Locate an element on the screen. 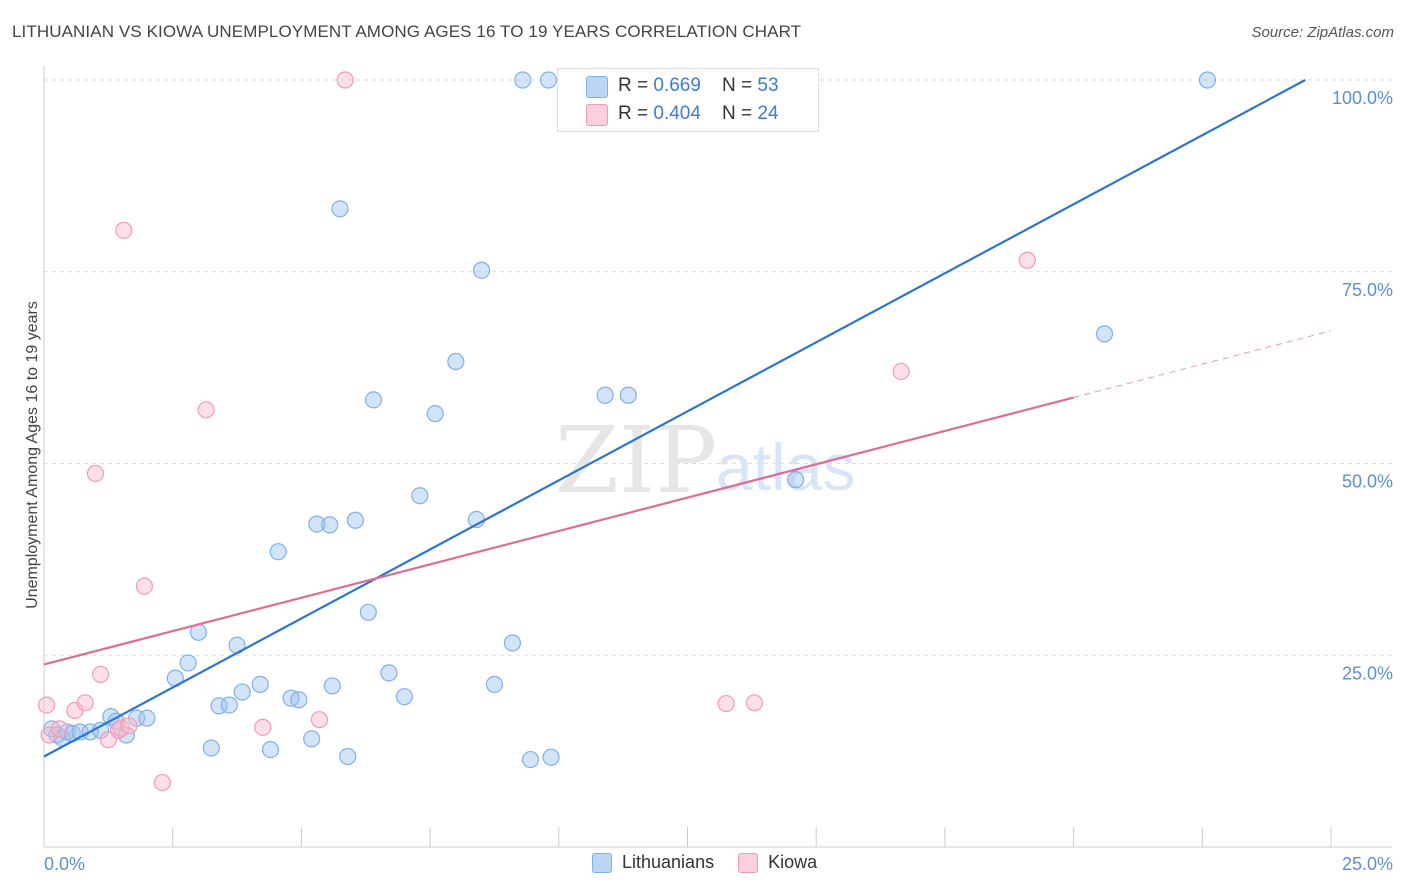  legend-item-kiowa: Kiowa is located at coordinates (777, 862).